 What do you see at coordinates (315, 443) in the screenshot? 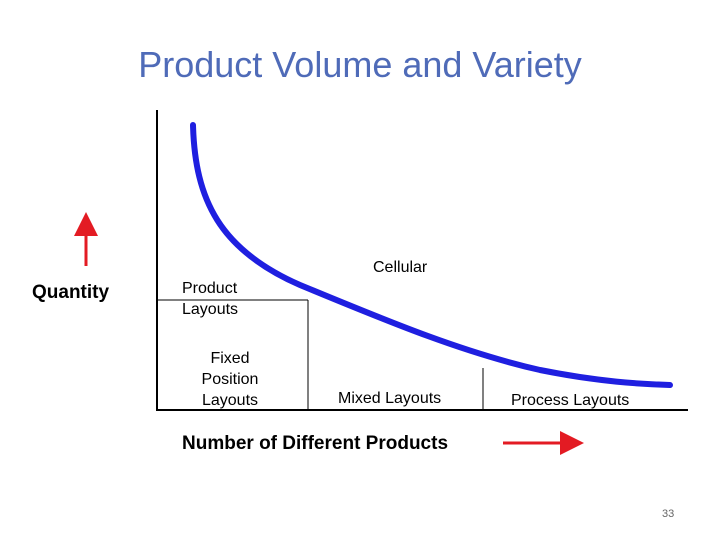
I see `x-label: Number of Different Products` at bounding box center [315, 443].